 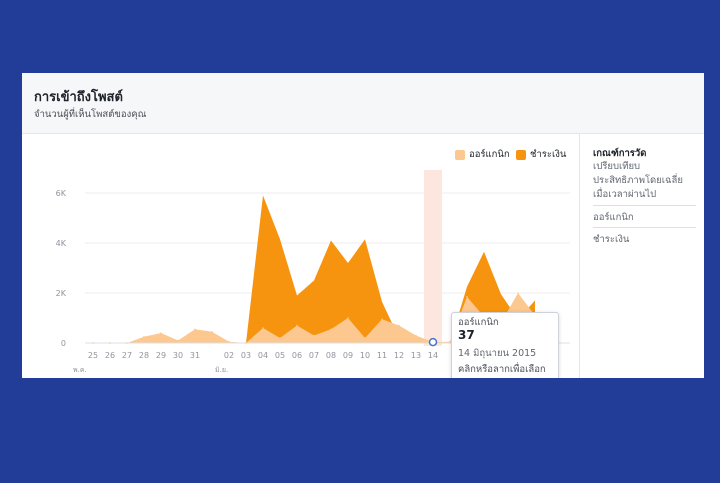 I want to click on x-tick-label: 07, so click(x=314, y=355).